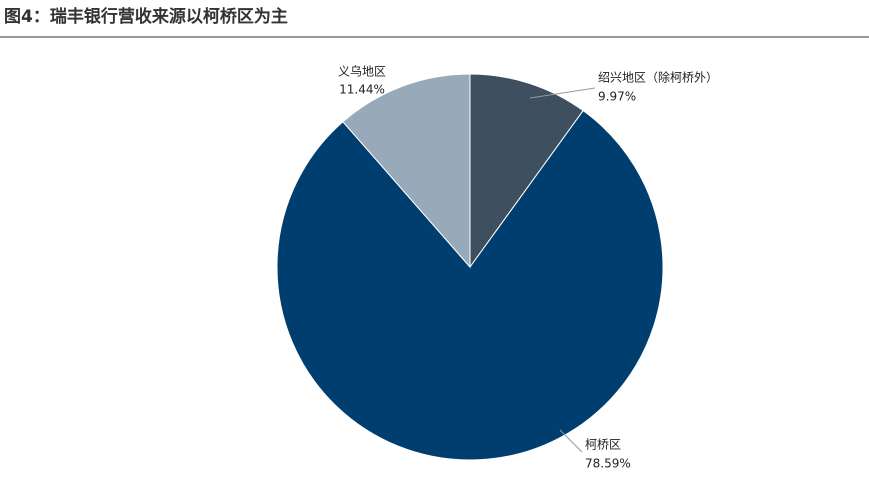 Image resolution: width=869 pixels, height=479 pixels. I want to click on value-label: 11.44%, so click(362, 90).